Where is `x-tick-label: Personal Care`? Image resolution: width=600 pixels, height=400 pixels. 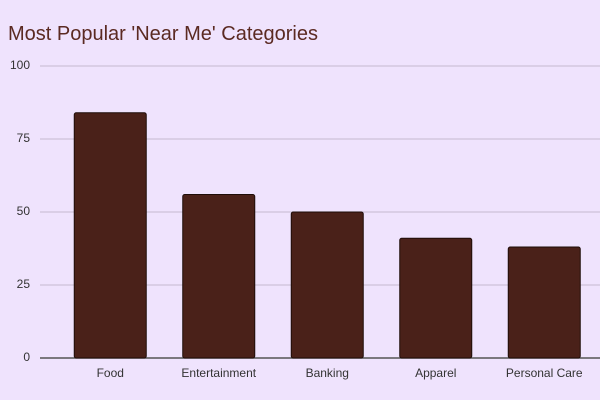 x-tick-label: Personal Care is located at coordinates (544, 373).